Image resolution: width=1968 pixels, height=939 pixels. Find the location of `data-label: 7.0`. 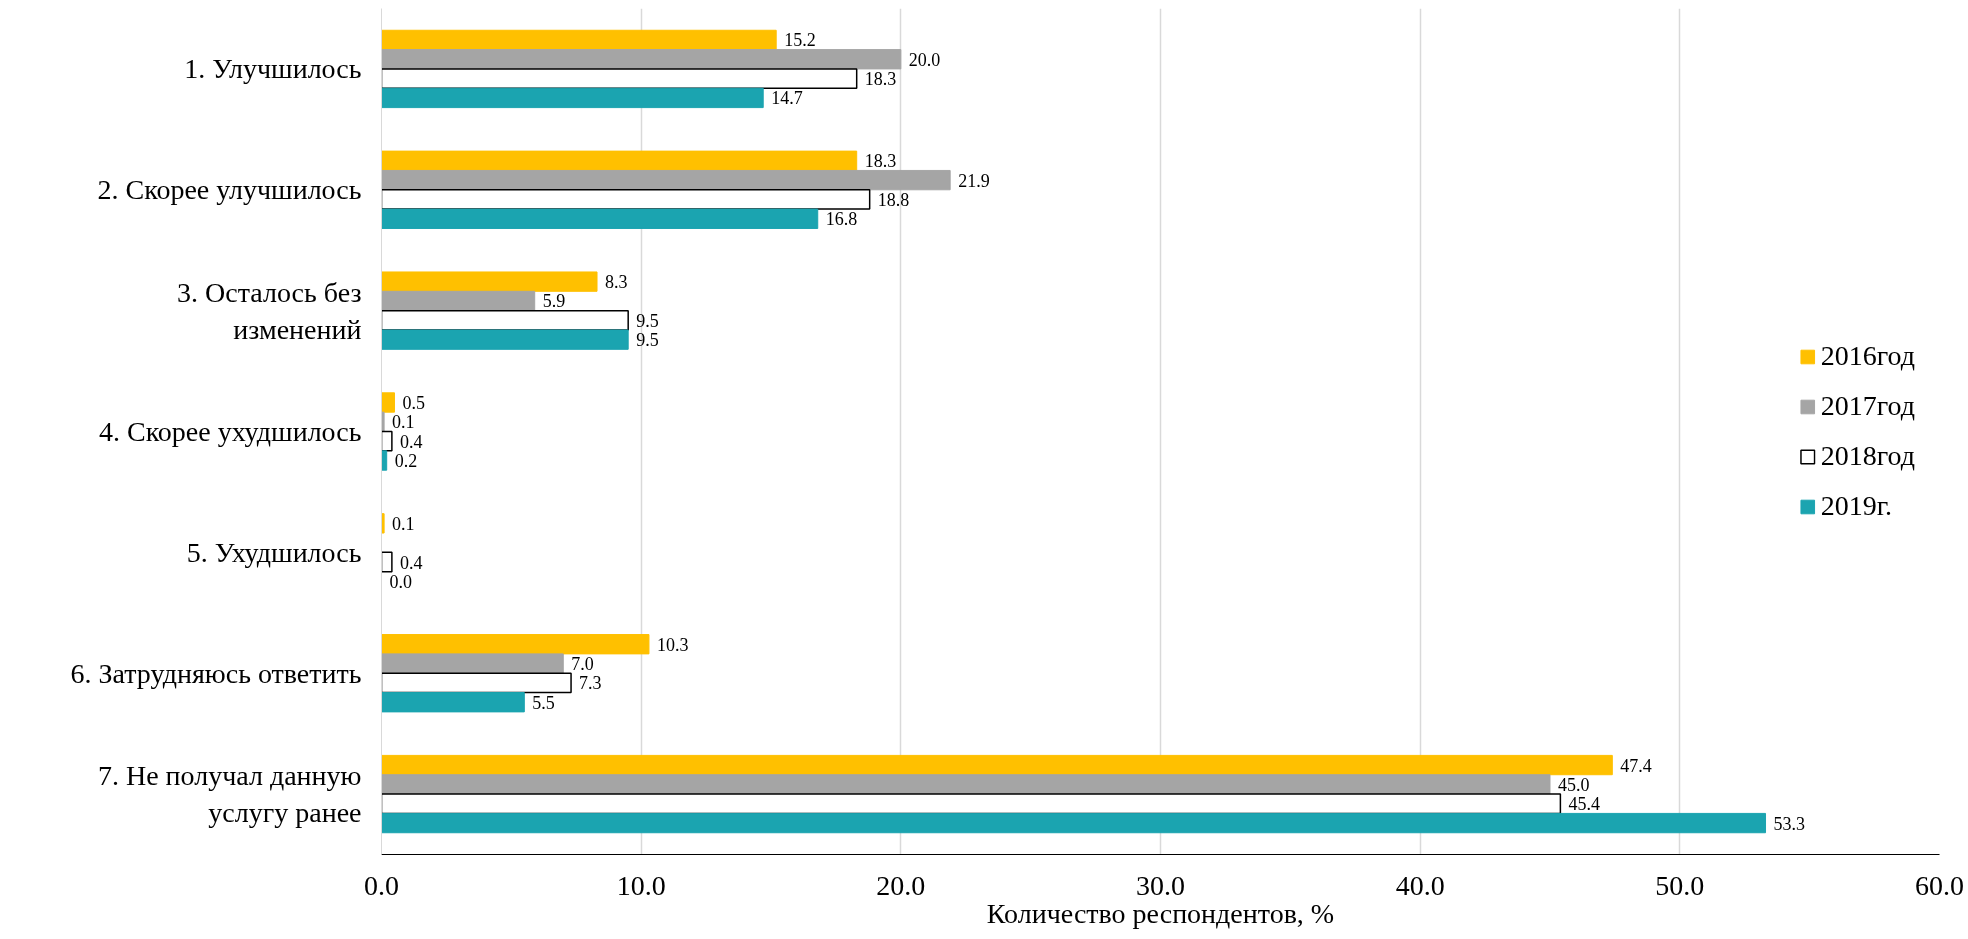

data-label: 7.0 is located at coordinates (582, 664).